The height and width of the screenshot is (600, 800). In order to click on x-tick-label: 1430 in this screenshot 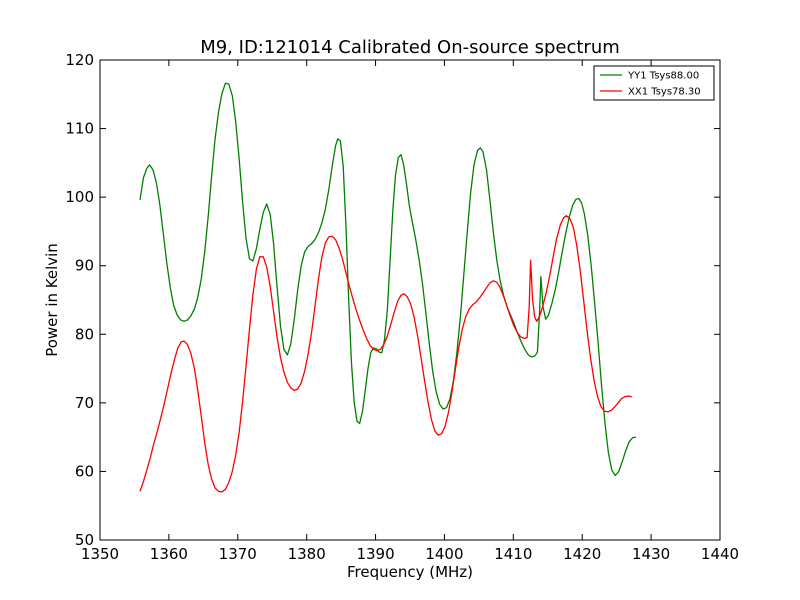, I will do `click(651, 554)`.